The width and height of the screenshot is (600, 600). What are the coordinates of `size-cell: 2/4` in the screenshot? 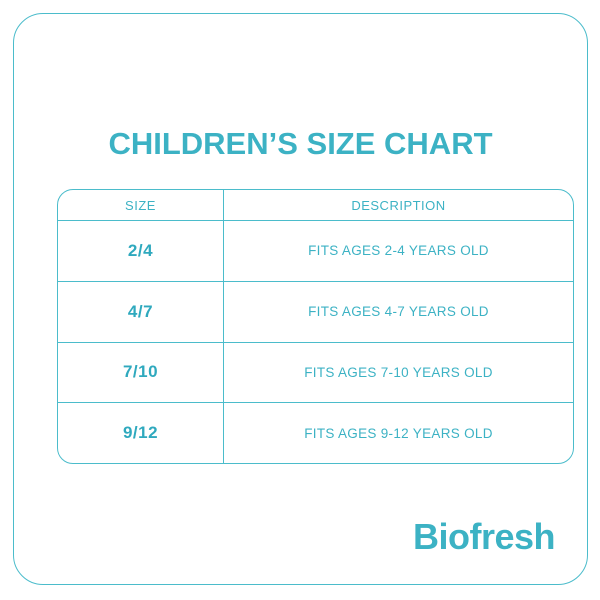 It's located at (141, 251).